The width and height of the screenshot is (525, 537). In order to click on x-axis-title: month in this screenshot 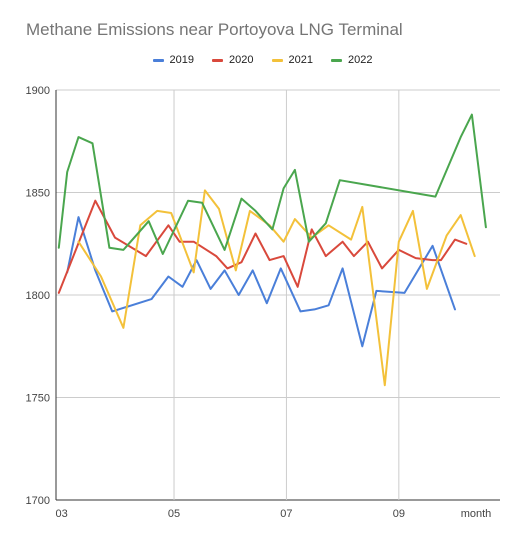, I will do `click(476, 514)`.